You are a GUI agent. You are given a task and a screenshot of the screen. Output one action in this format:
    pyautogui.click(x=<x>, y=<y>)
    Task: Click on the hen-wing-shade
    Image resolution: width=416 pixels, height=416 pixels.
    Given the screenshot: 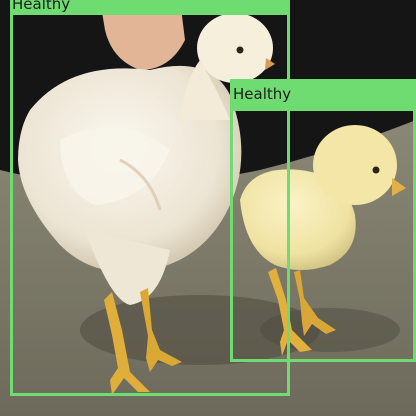 What is the action you would take?
    pyautogui.click(x=140, y=184)
    